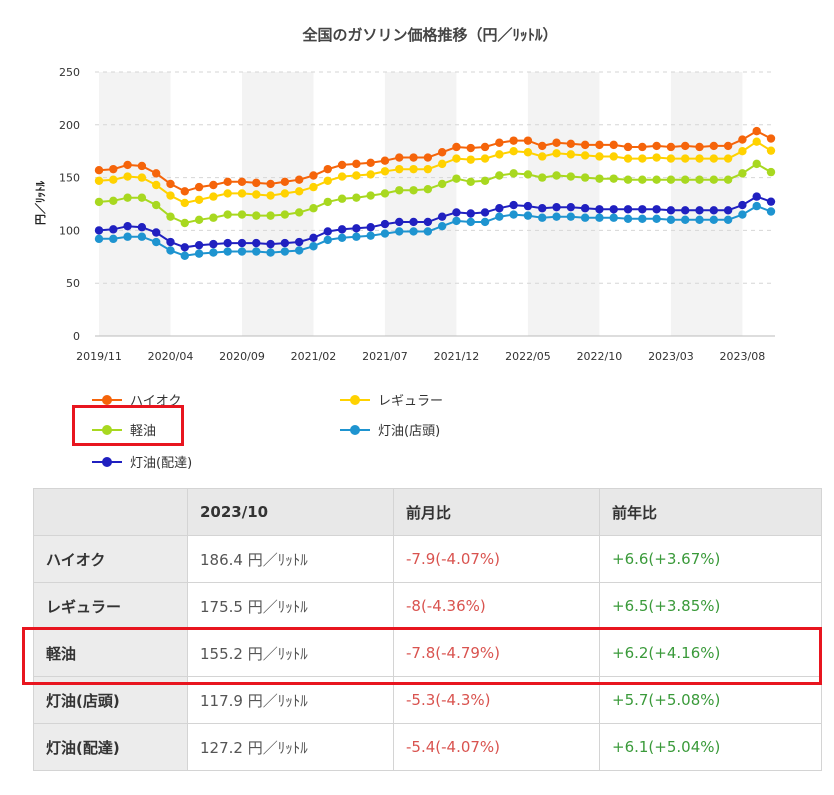 The height and width of the screenshot is (795, 834). I want to click on chart-legend: ハイオク レギュラー 軽油 灯油(店頭) 灯油(配達), so click(417, 425).